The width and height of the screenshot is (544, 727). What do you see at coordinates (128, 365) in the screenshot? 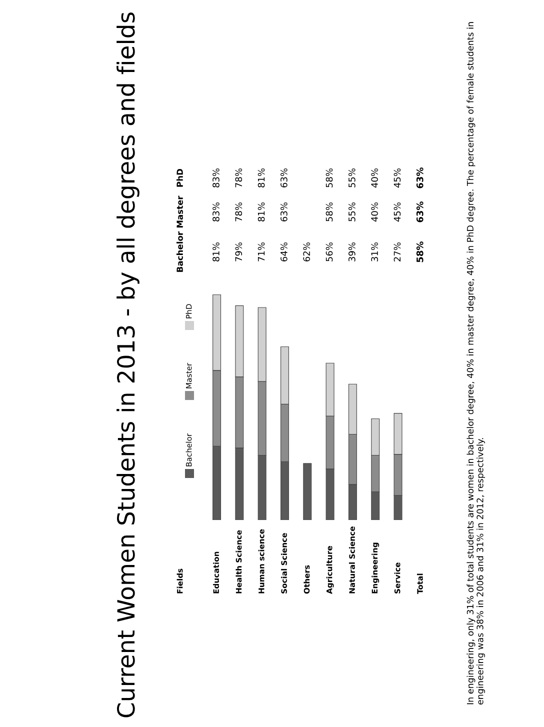
I see `text: Current Women Students in 2013 - by all degrees and fields` at bounding box center [128, 365].